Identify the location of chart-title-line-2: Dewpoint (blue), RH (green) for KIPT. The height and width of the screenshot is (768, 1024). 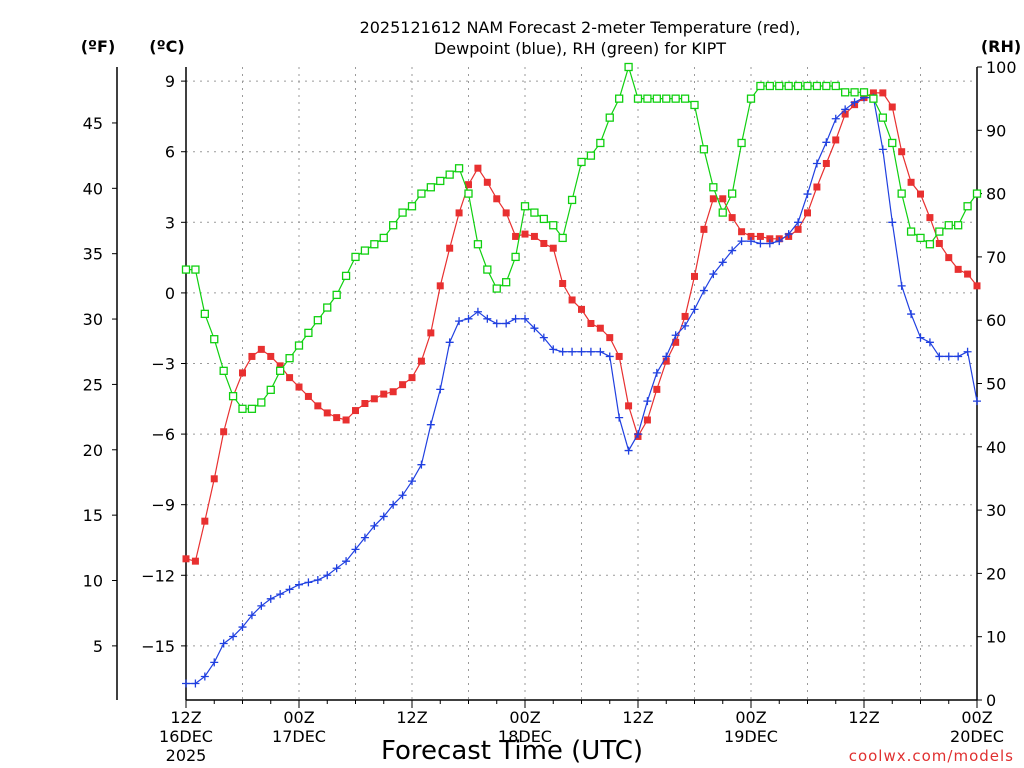
(580, 48).